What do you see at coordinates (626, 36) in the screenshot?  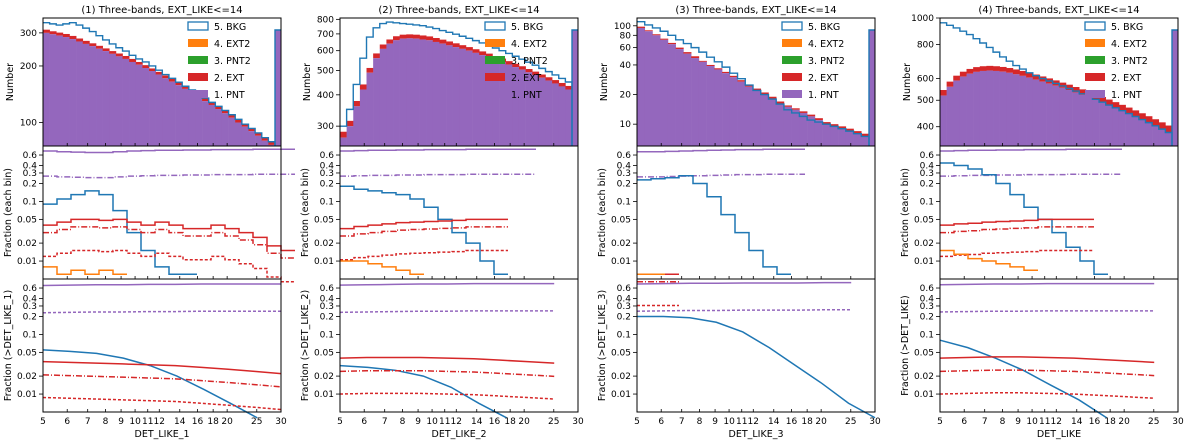 I see `y-tick-label: 80` at bounding box center [626, 36].